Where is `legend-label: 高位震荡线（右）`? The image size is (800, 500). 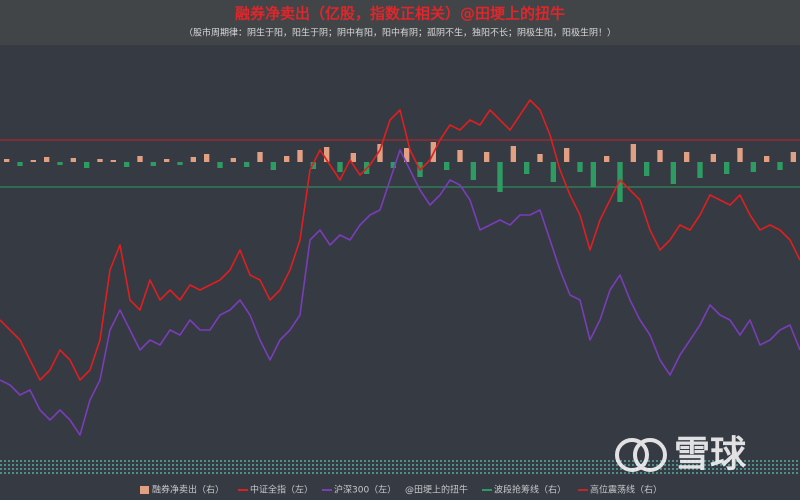
legend-label: 高位震荡线（右） is located at coordinates (626, 490).